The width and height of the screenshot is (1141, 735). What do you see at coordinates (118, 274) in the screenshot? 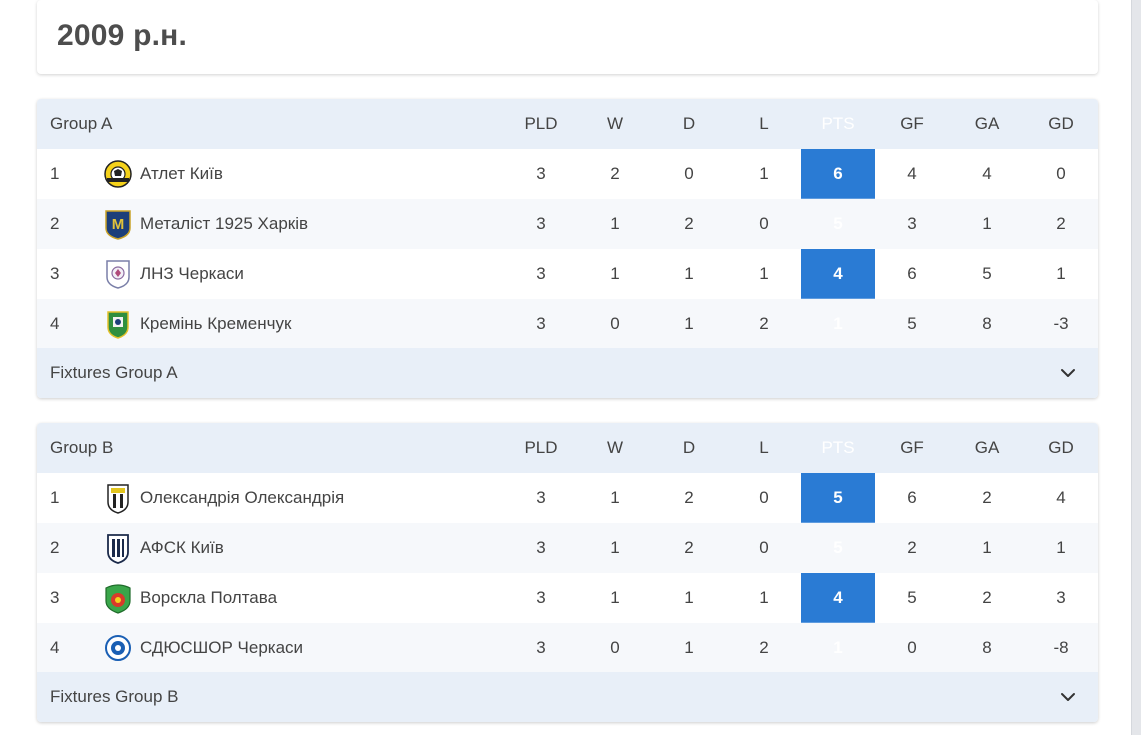
I see `lnz-cherkasy-crest-icon` at bounding box center [118, 274].